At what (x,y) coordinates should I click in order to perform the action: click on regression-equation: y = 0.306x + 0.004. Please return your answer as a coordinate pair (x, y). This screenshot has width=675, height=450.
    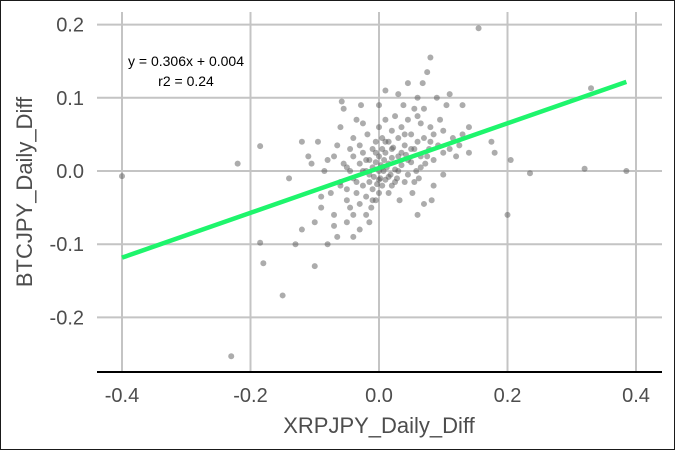
    Looking at the image, I should click on (186, 61).